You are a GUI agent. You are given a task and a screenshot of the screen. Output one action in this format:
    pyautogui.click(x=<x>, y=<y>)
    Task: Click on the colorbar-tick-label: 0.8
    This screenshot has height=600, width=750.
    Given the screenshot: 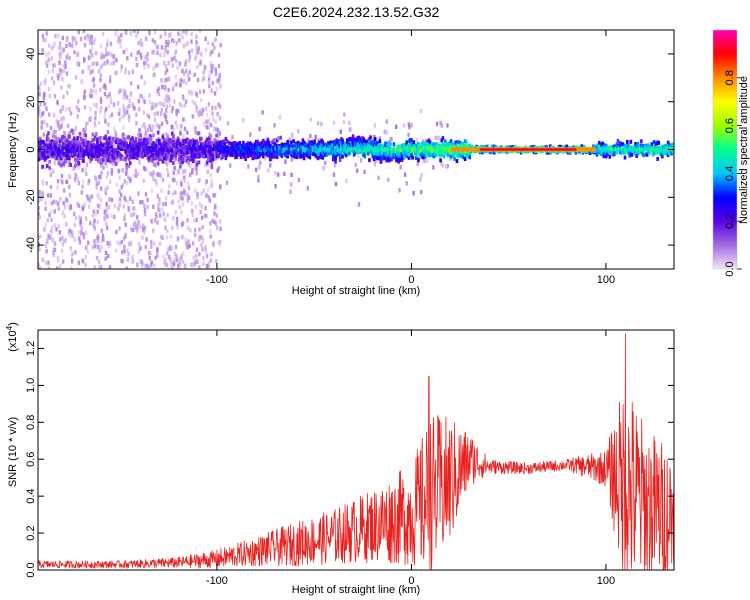 What is the action you would take?
    pyautogui.click(x=730, y=77)
    